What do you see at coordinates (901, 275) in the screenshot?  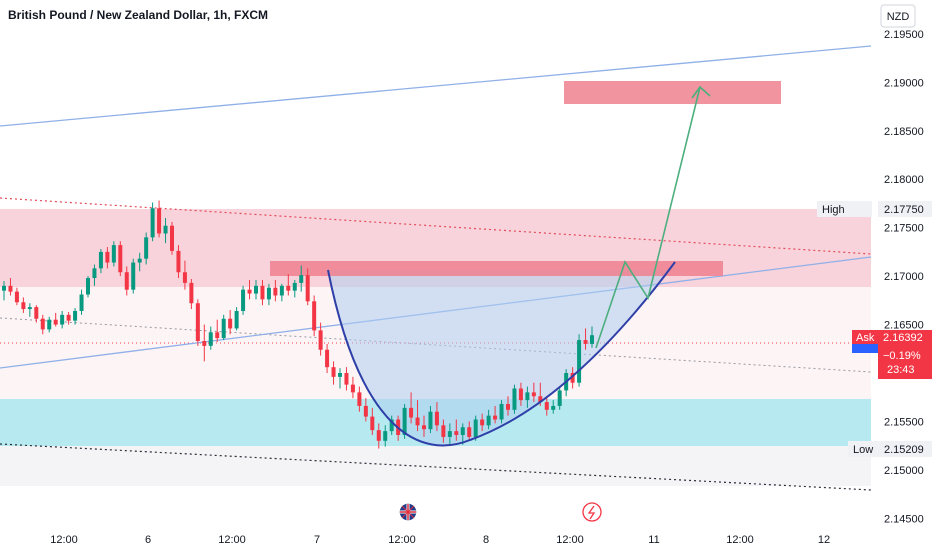 I see `price-axis` at bounding box center [901, 275].